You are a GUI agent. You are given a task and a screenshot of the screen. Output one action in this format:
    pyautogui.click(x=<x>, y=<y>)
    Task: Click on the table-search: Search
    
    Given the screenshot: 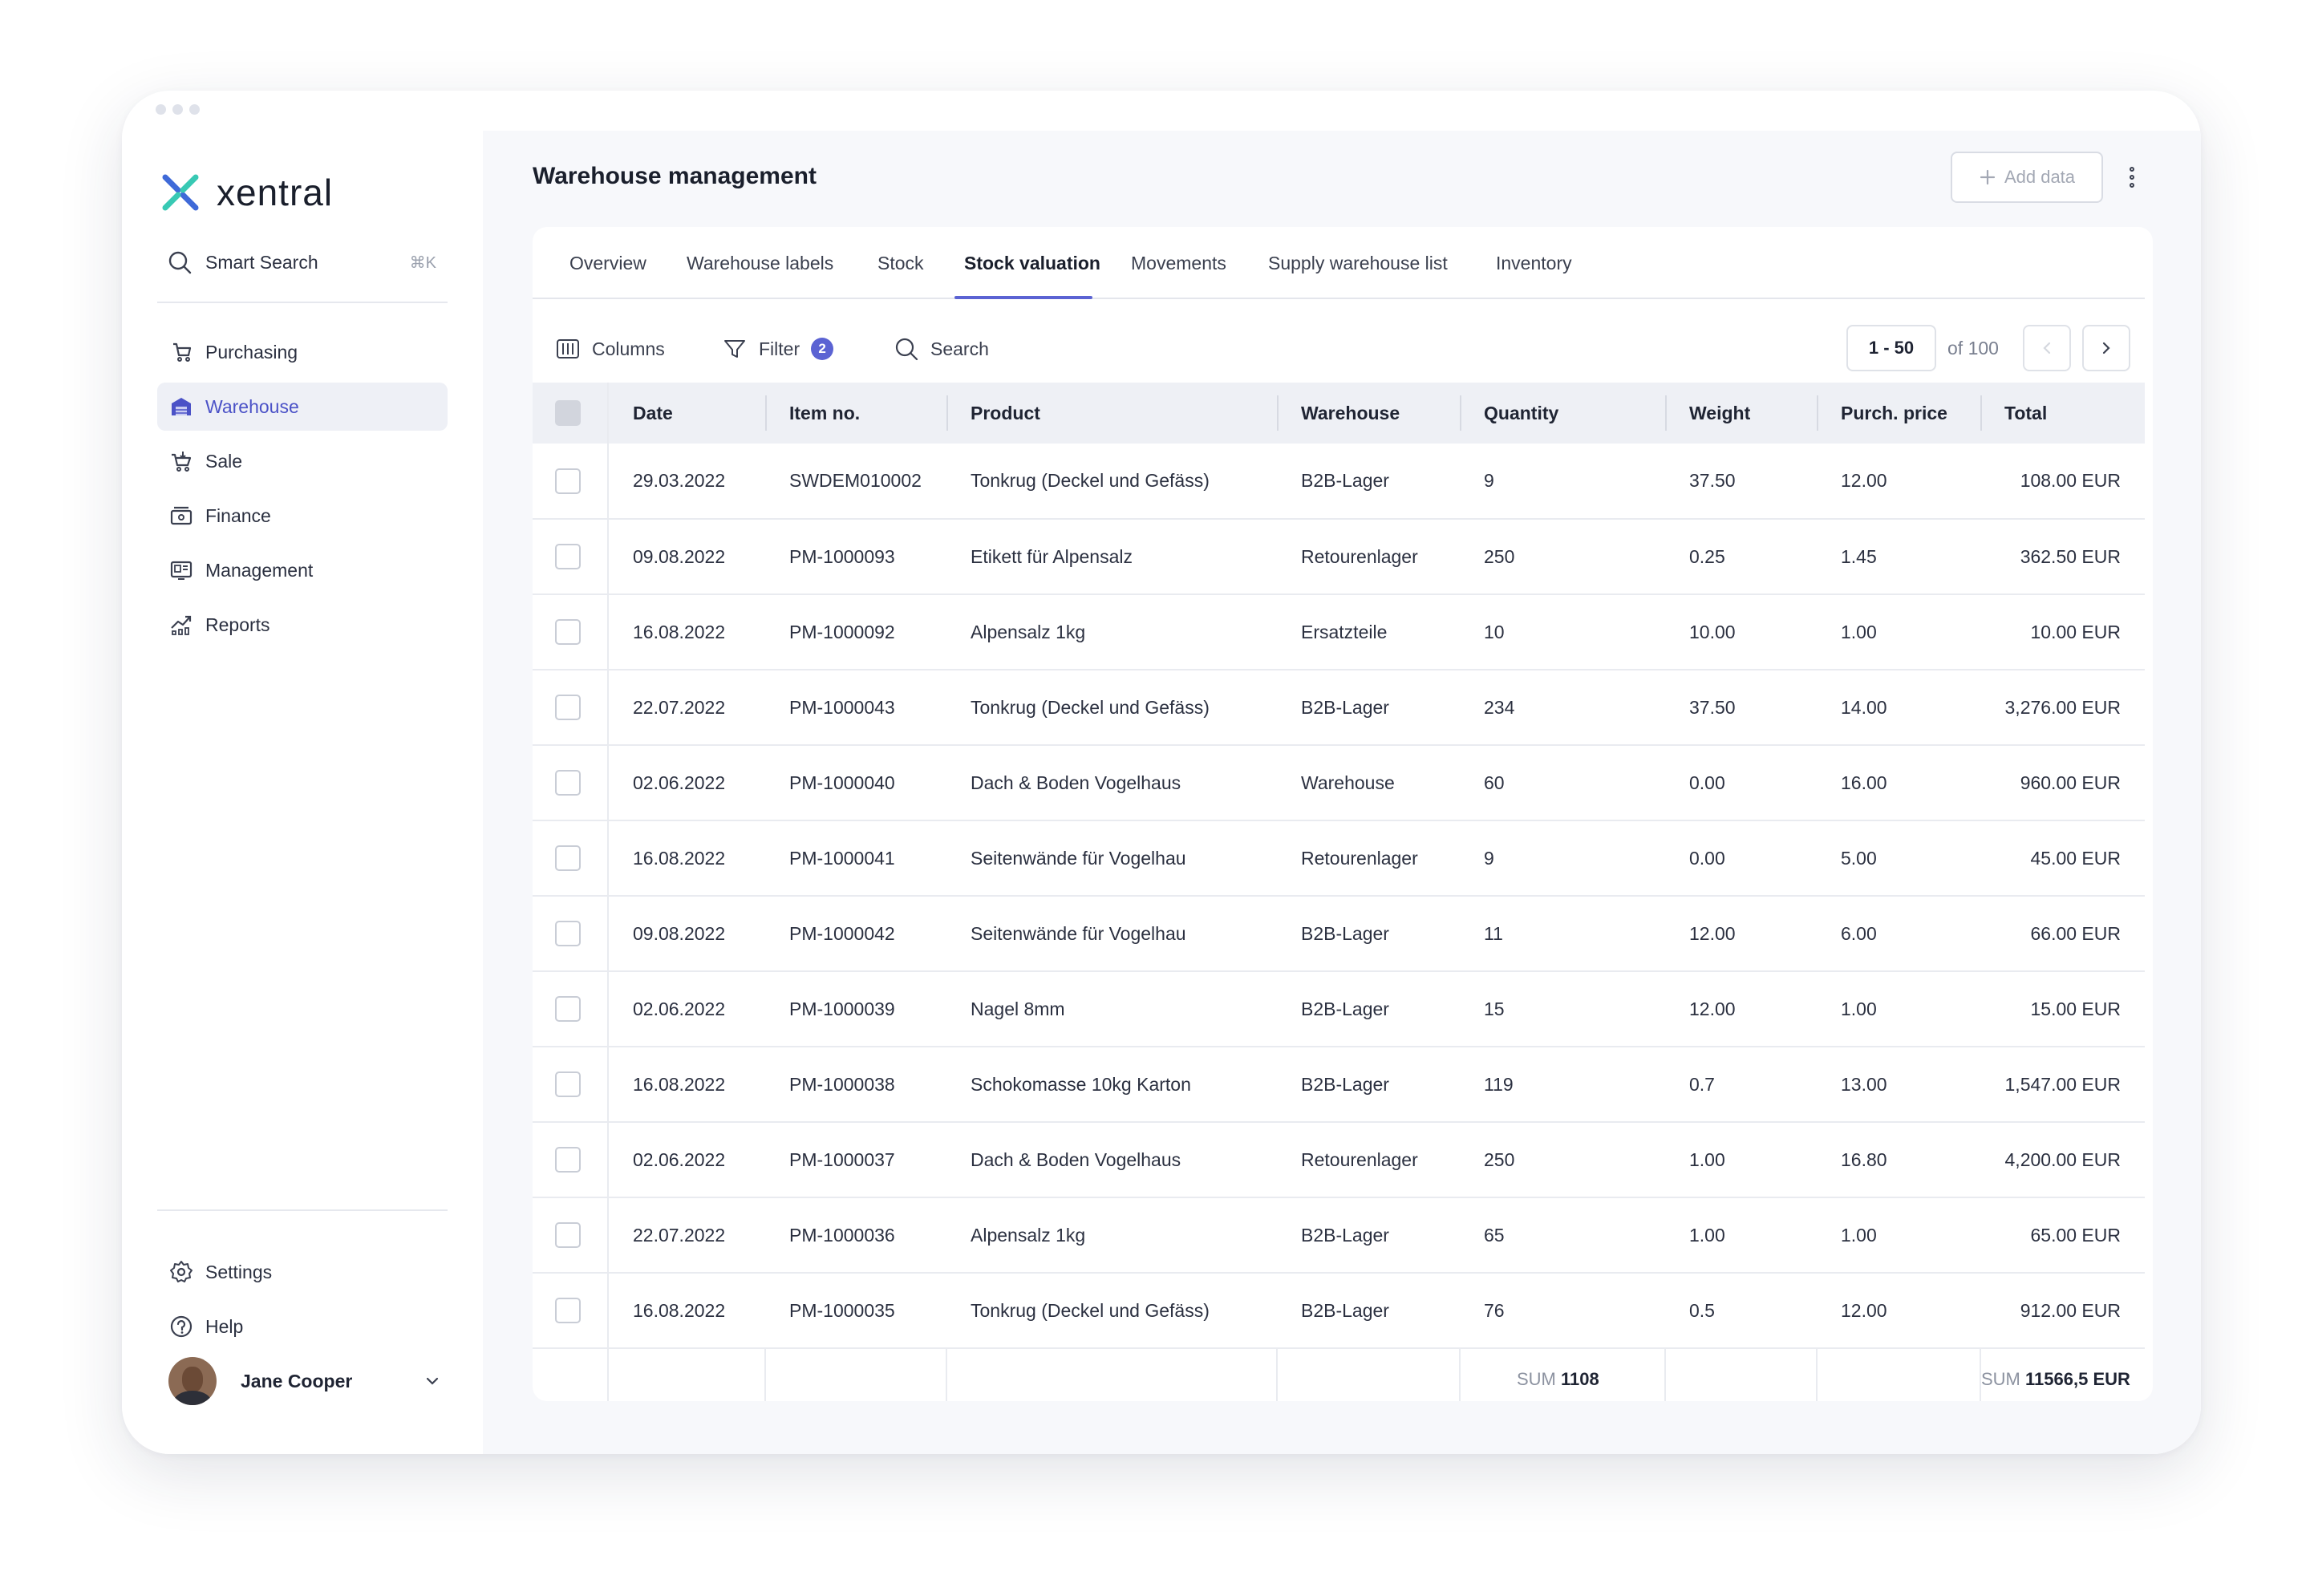 What is the action you would take?
    pyautogui.click(x=941, y=349)
    